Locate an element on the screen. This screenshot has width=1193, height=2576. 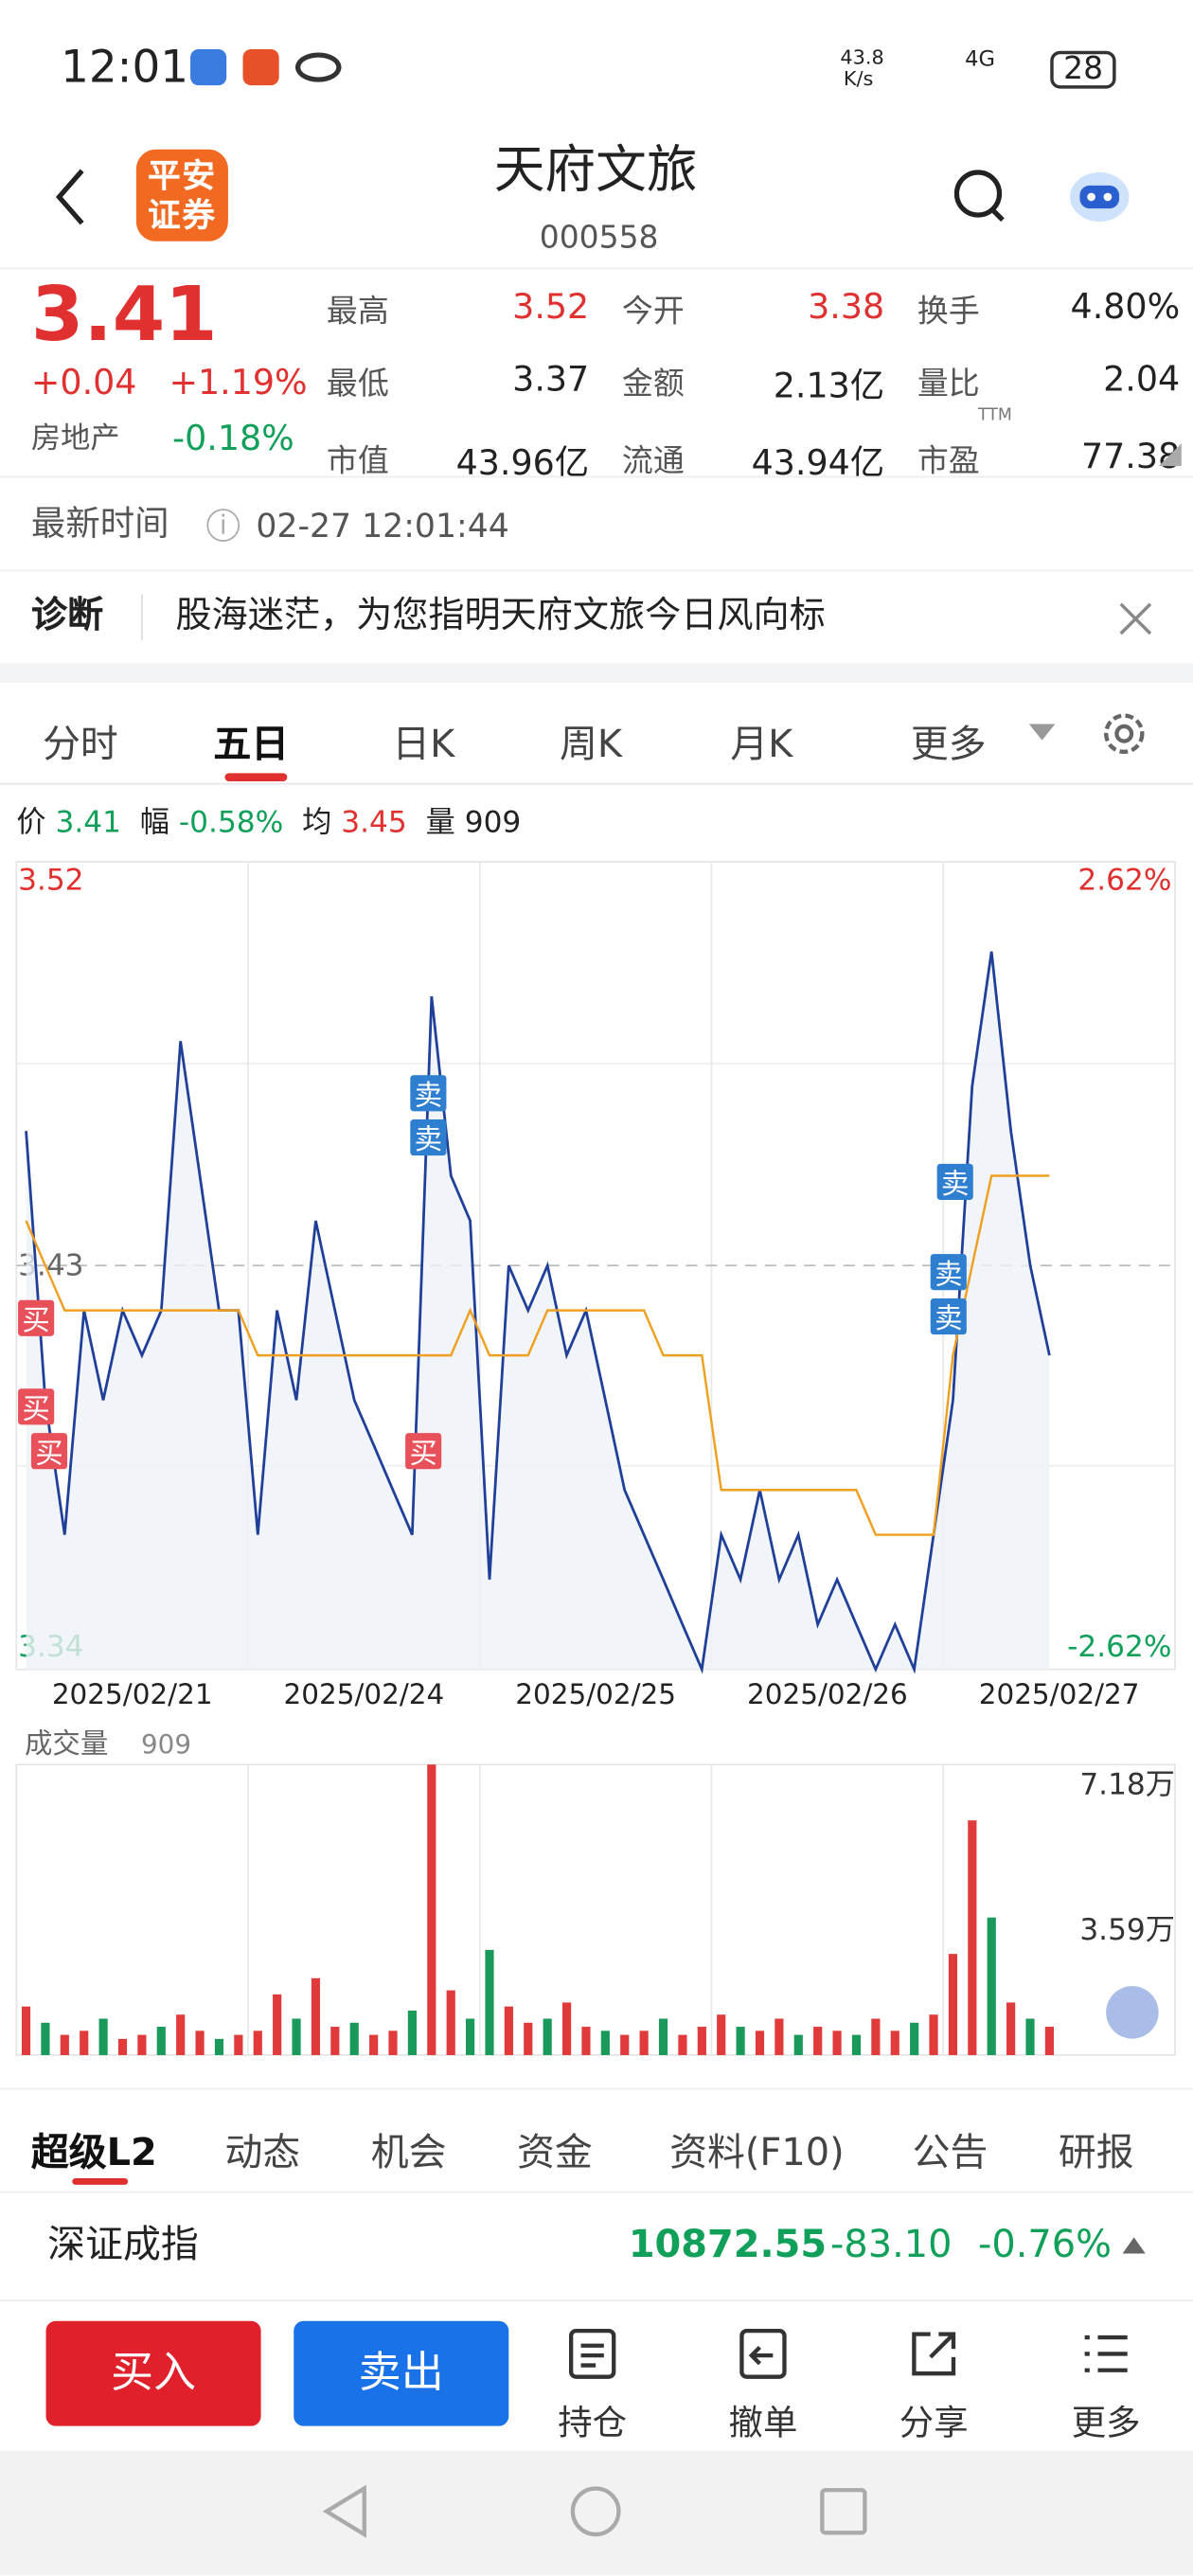
info-tab: 动态 is located at coordinates (262, 2153).